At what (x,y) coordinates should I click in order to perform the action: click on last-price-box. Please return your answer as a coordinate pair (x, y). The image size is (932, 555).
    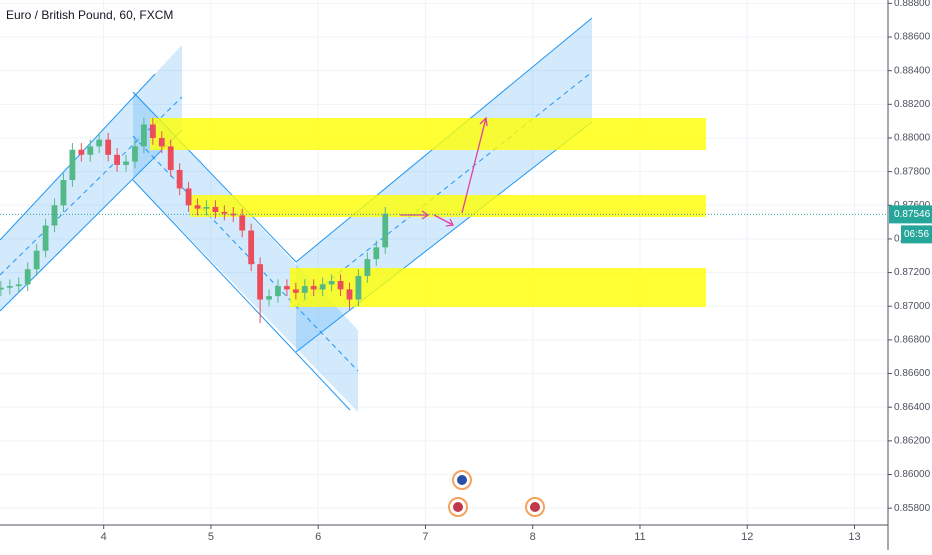
    Looking at the image, I should click on (910, 214).